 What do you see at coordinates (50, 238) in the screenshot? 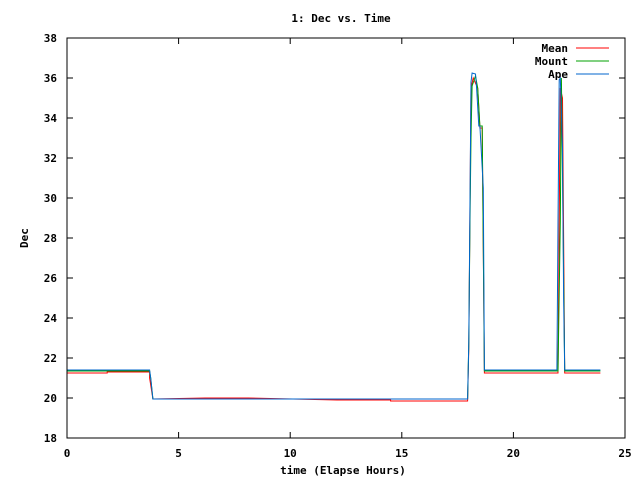
I see `y-tick-label: 28` at bounding box center [50, 238].